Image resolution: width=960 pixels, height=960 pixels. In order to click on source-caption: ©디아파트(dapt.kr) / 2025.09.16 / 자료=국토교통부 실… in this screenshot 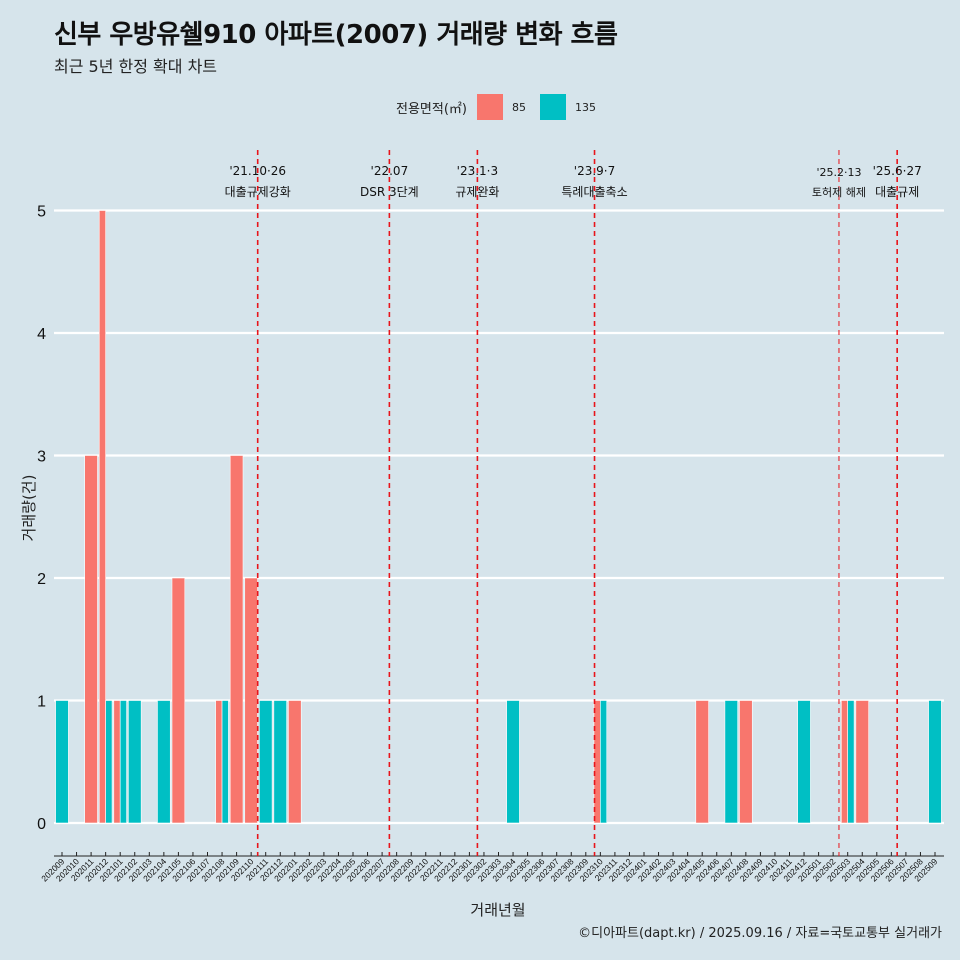, I will do `click(760, 933)`.